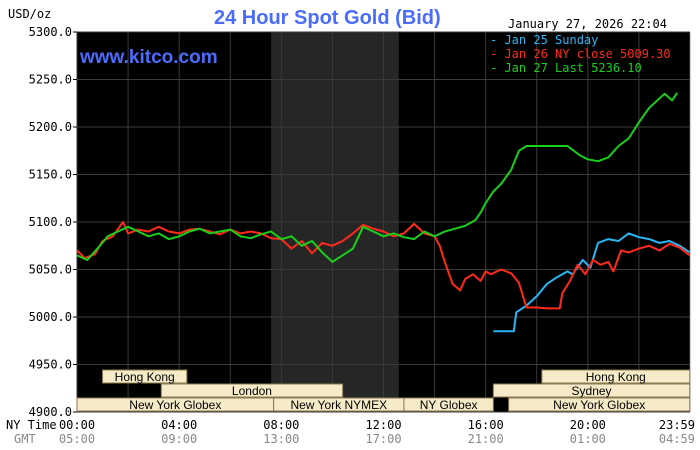  Describe the element at coordinates (677, 425) in the screenshot. I see `x-tick-label: 23:59` at that location.